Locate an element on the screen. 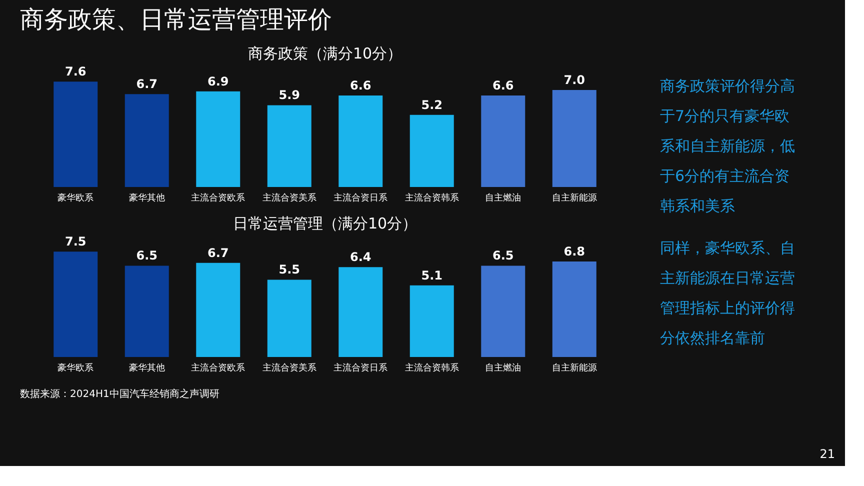 This screenshot has height=486, width=864. data-label: 5.1 is located at coordinates (432, 275).